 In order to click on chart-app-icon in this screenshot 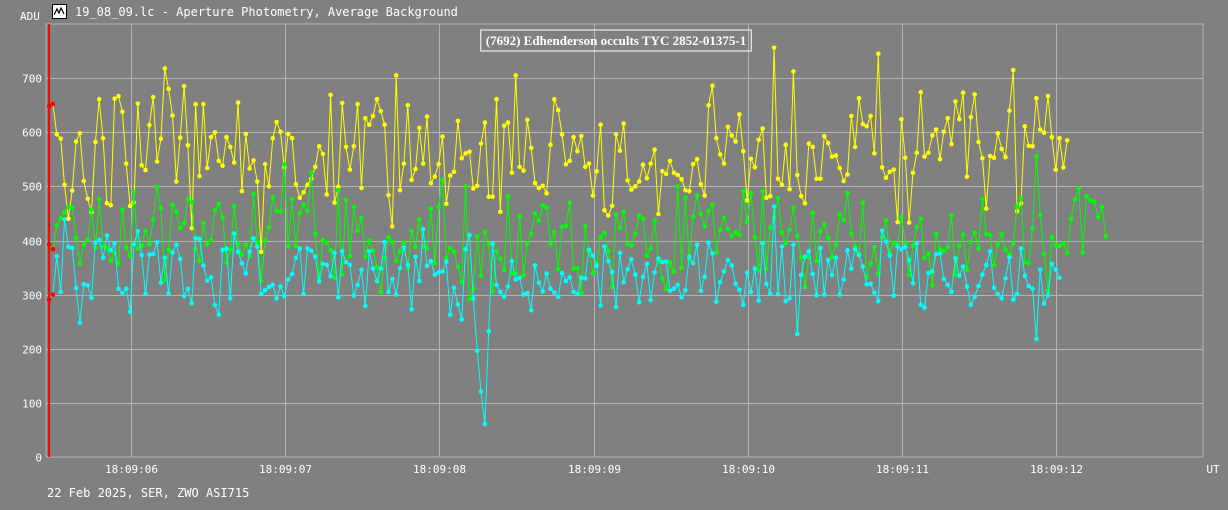, I will do `click(59, 11)`.